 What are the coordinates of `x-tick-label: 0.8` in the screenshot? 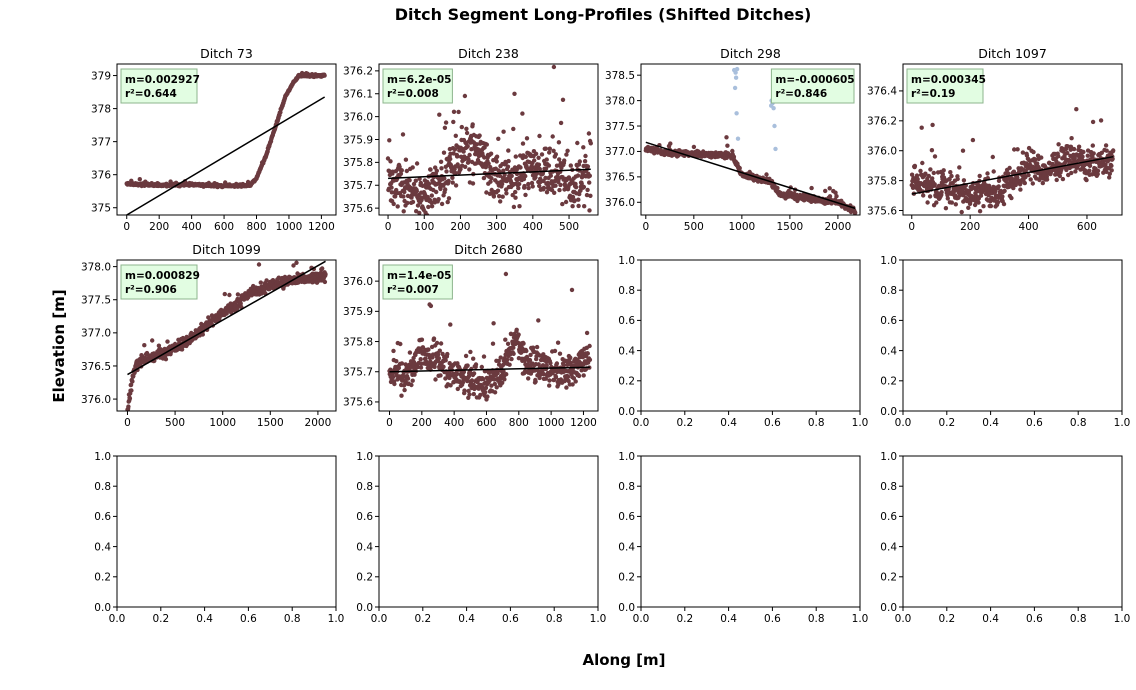 It's located at (1078, 619).